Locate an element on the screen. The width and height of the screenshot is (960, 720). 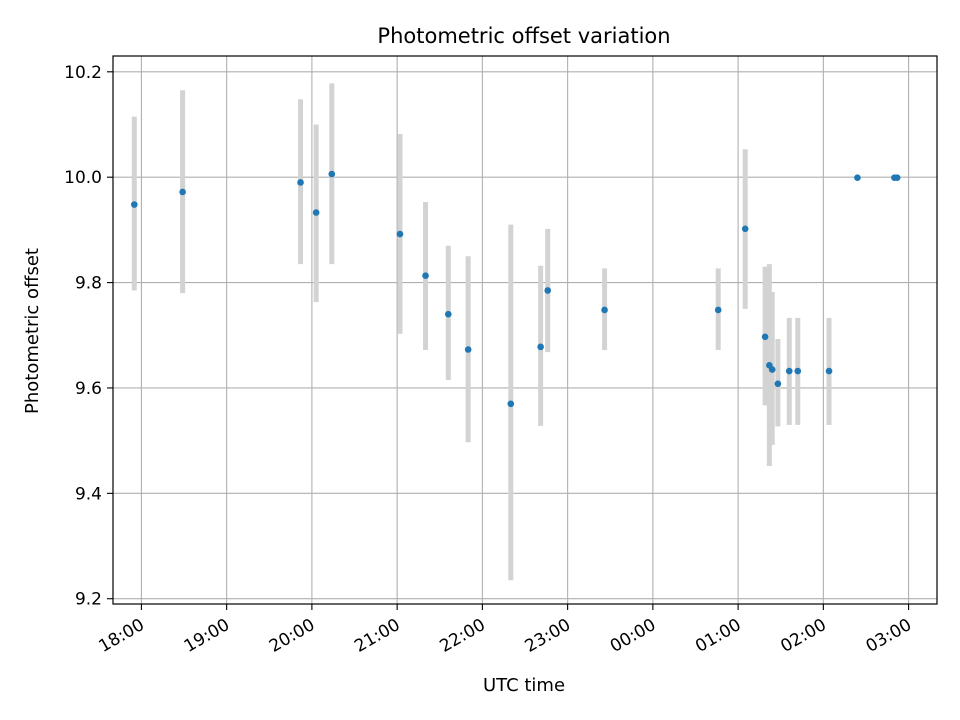
y-axis-ticks: 9.2 9.4 9.6 9.8 10.0 10.2 is located at coordinates (88, 336).